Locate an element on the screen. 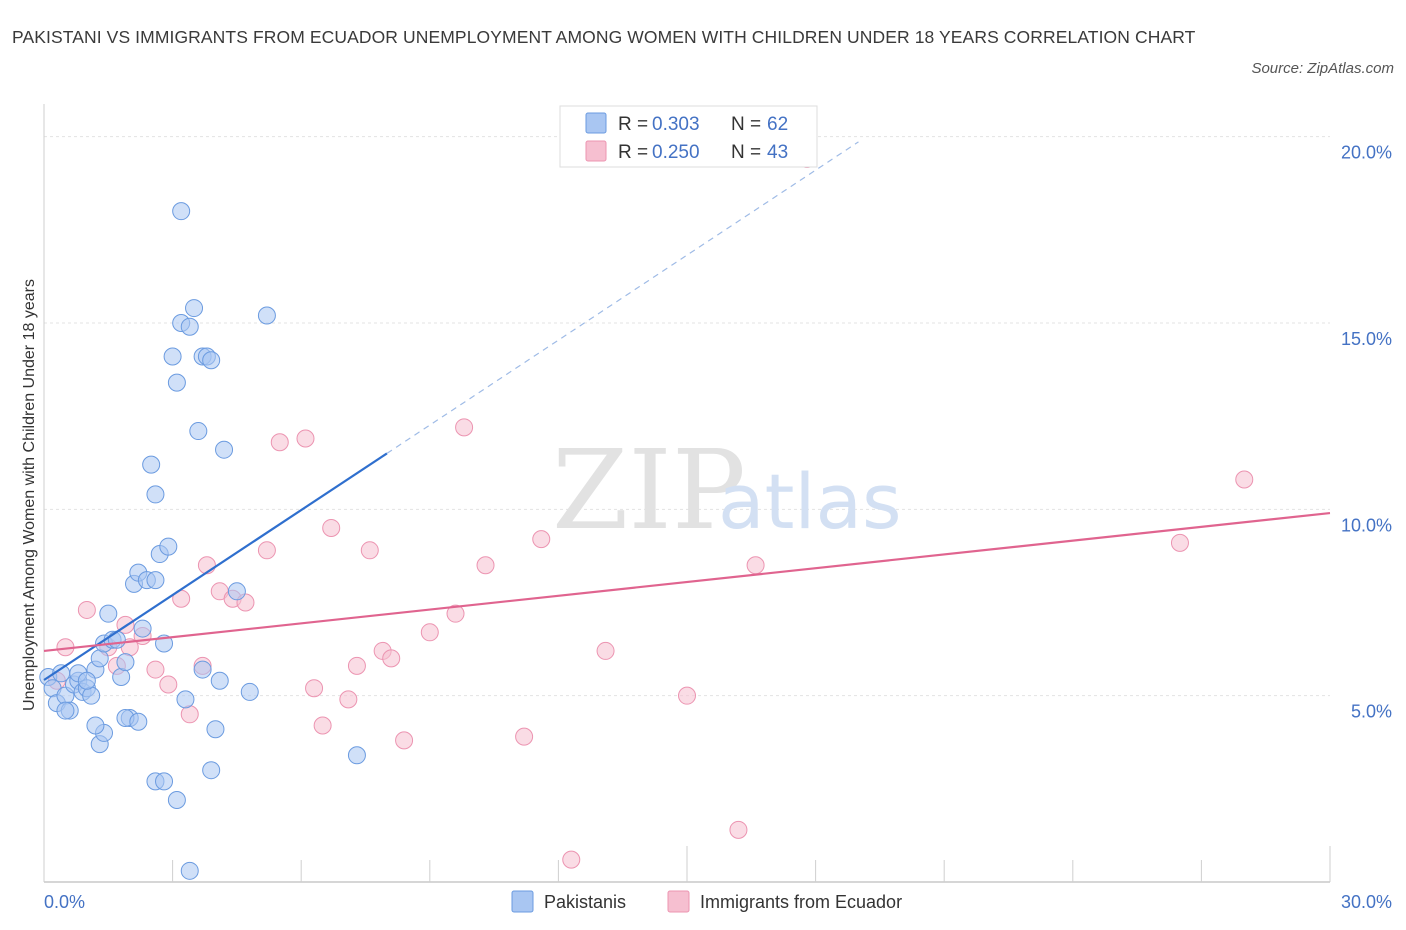  legend-n-label-pakistanis: N = is located at coordinates (746, 124).